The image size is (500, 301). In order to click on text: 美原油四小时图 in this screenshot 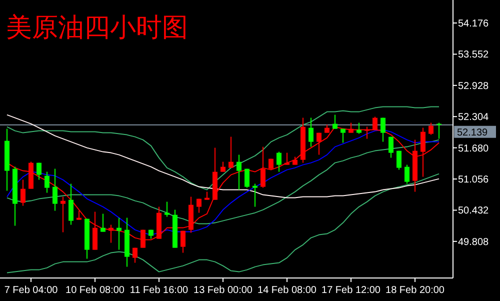, I will do `click(97, 28)`.